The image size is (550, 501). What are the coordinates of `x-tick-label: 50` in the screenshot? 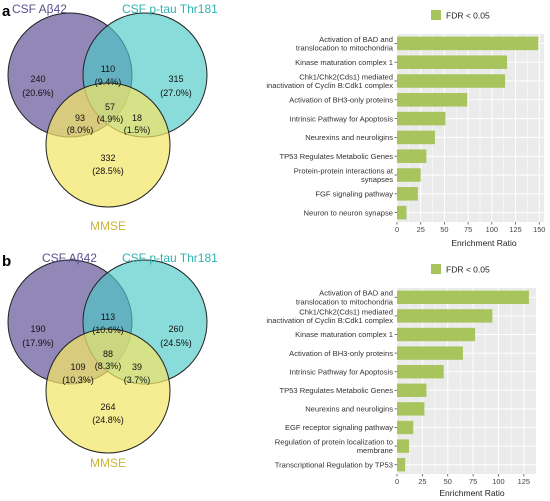 It's located at (444, 229).